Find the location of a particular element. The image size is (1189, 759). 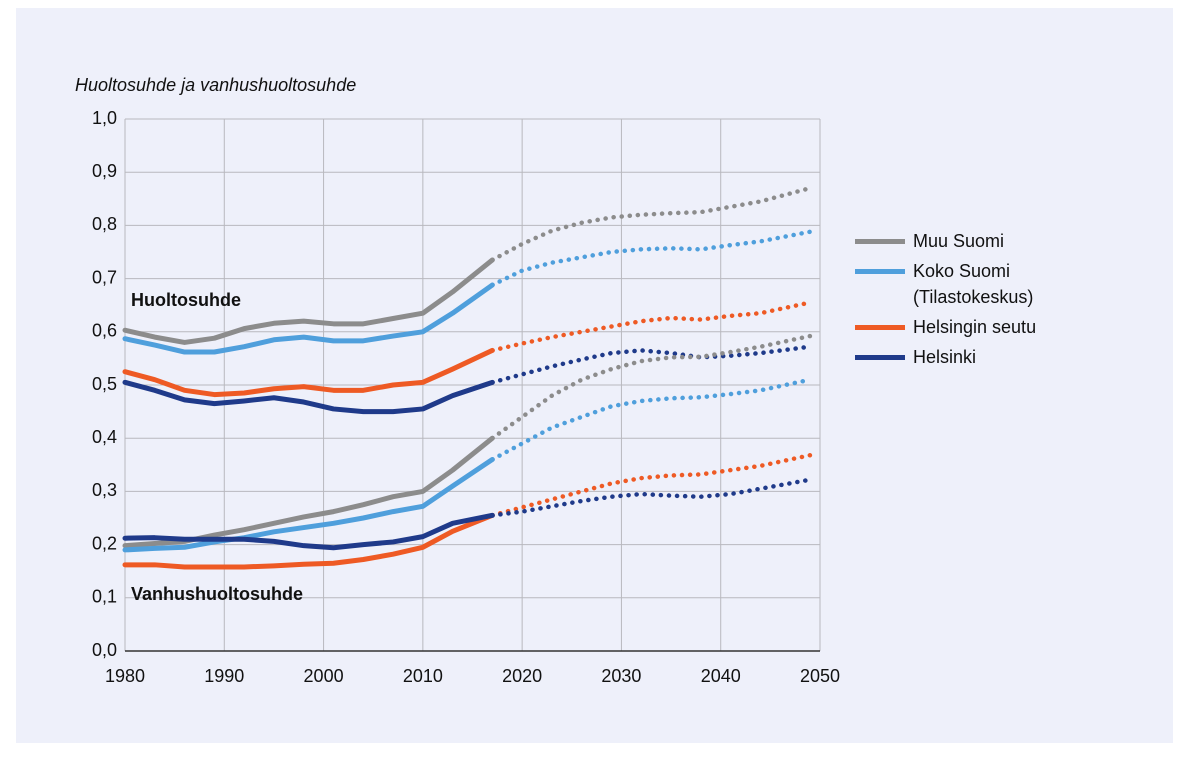

x-tick-label: 2050 is located at coordinates (820, 676).